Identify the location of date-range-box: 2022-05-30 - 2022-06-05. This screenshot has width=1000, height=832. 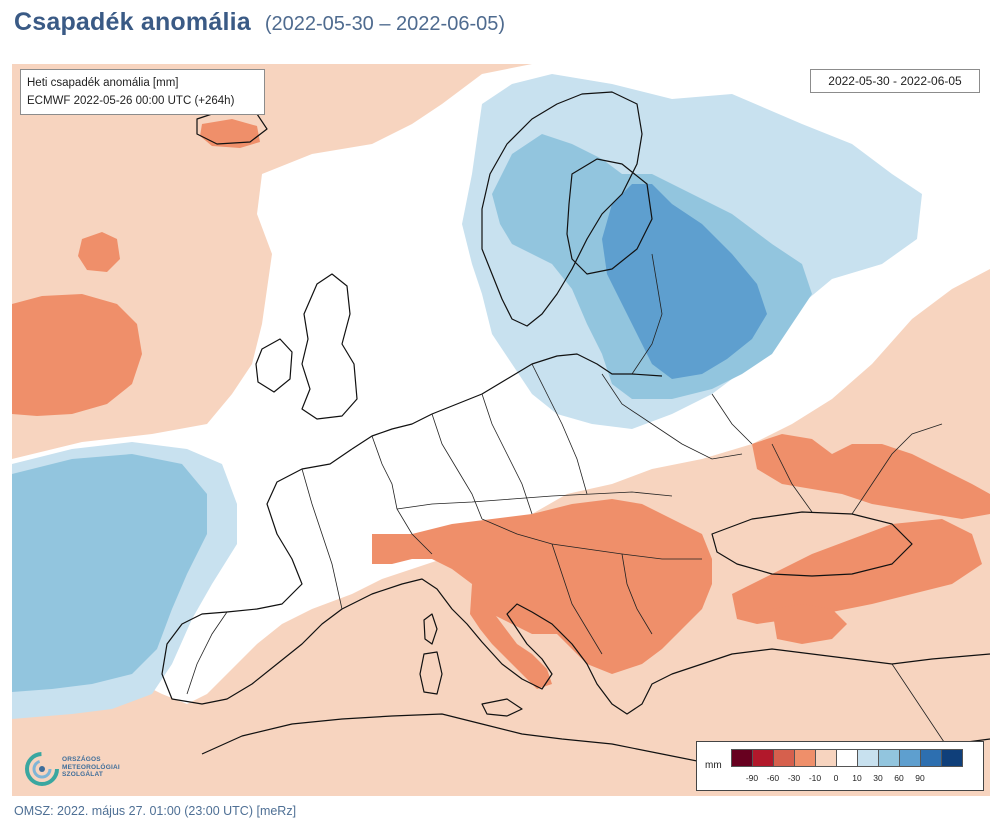
(895, 81).